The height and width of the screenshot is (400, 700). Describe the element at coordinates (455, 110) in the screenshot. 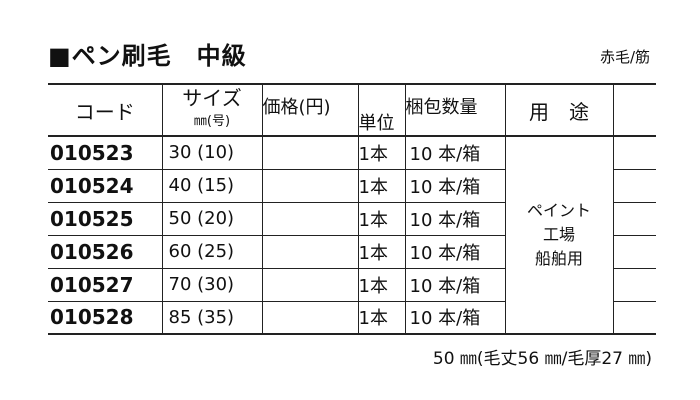

I see `header-qty: 梱包数量` at that location.